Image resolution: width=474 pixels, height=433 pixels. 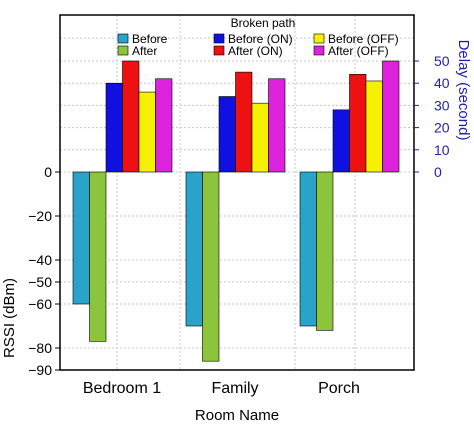 What do you see at coordinates (40, 216) in the screenshot?
I see `left-tick-label: −20` at bounding box center [40, 216].